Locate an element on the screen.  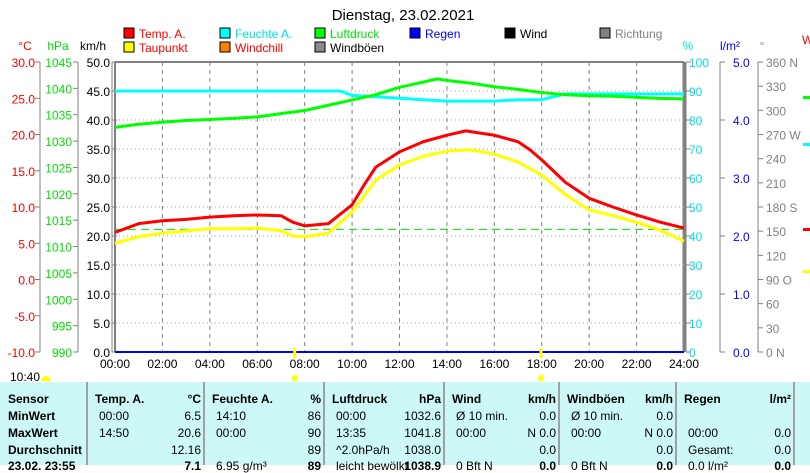
legend-label: Temp. A. is located at coordinates (162, 34).